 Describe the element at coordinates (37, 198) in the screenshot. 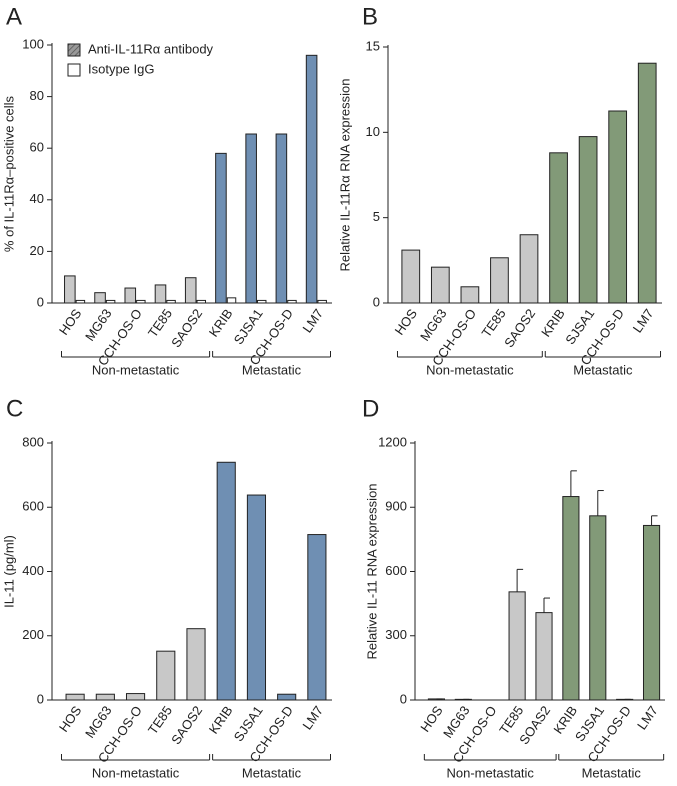

I see `y-tick-label: 40` at that location.